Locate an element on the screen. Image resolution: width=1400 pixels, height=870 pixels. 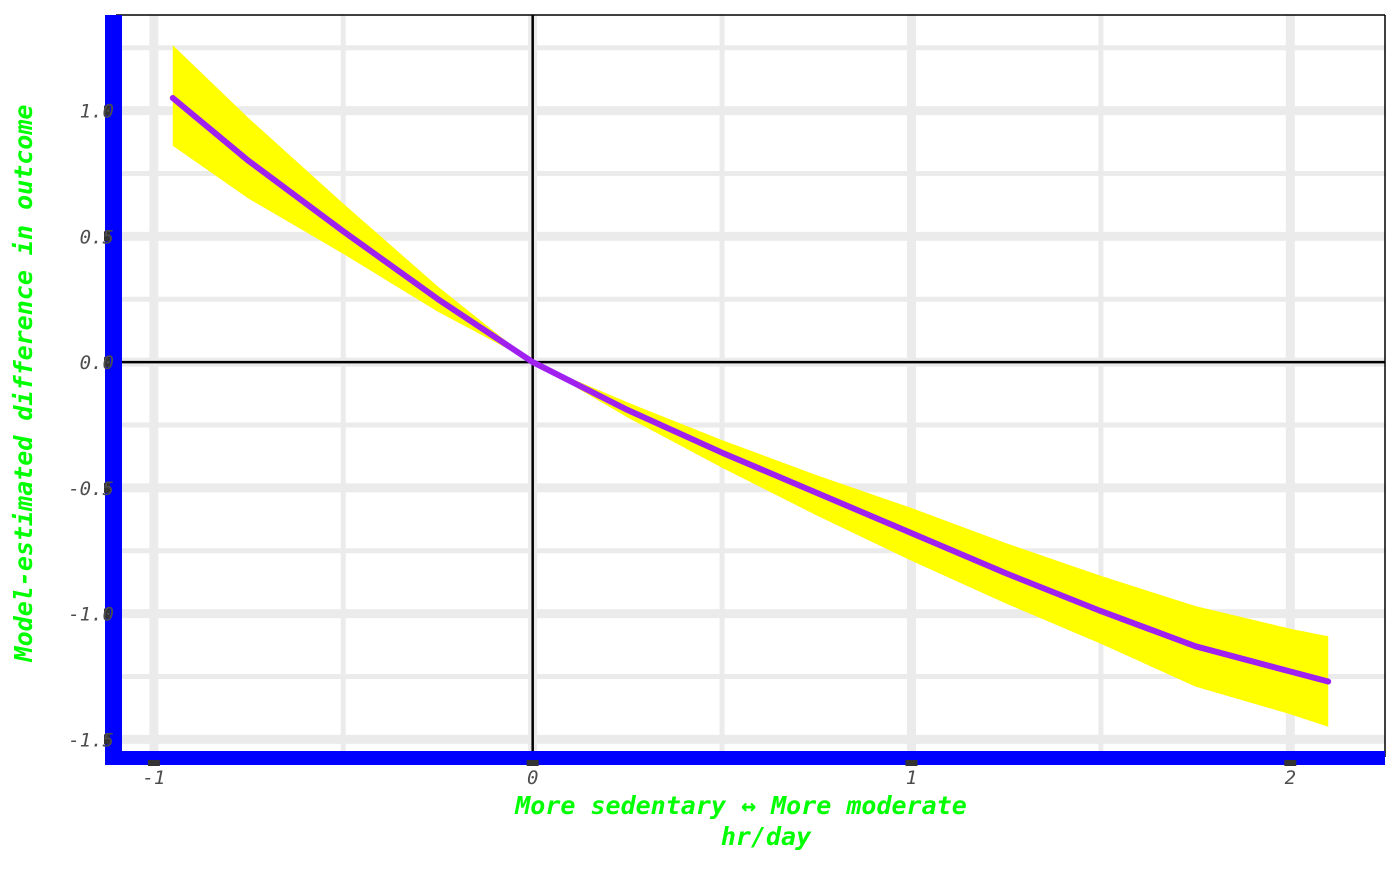
x-tick-label: 1 is located at coordinates (911, 778).